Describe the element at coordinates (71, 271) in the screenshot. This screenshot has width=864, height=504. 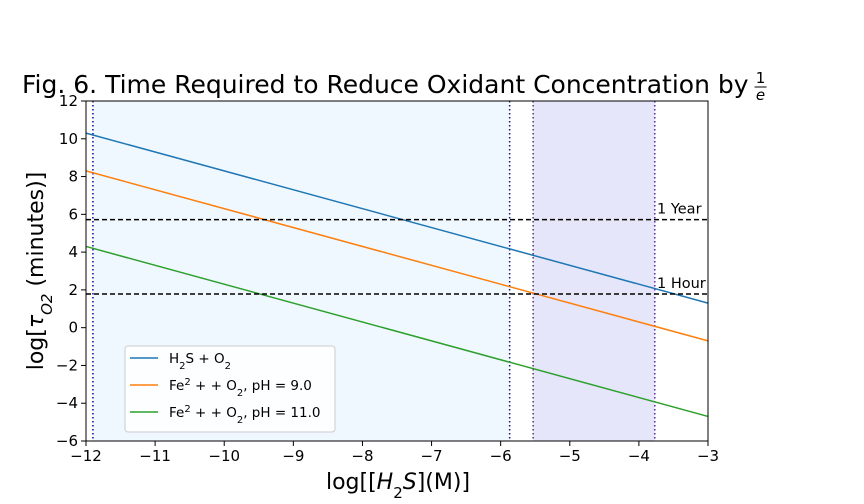
I see `y-axis-ticks: −6 −4 −2 0 2 4 6 8 10 12` at that location.